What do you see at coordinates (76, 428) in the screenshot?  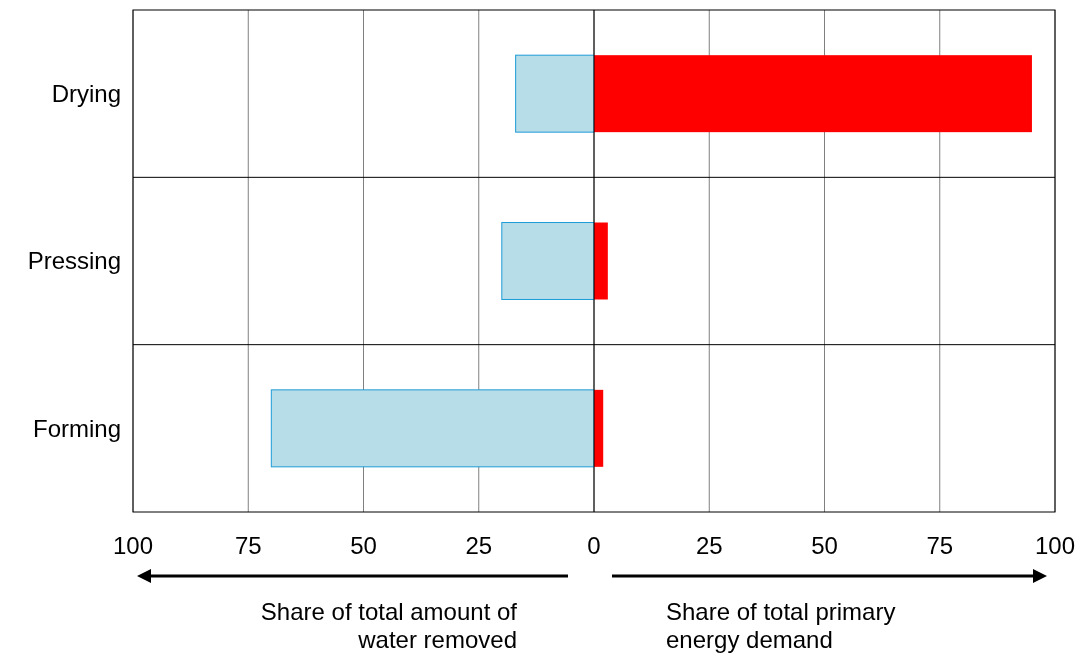 I see `y-tick-label: Forming` at bounding box center [76, 428].